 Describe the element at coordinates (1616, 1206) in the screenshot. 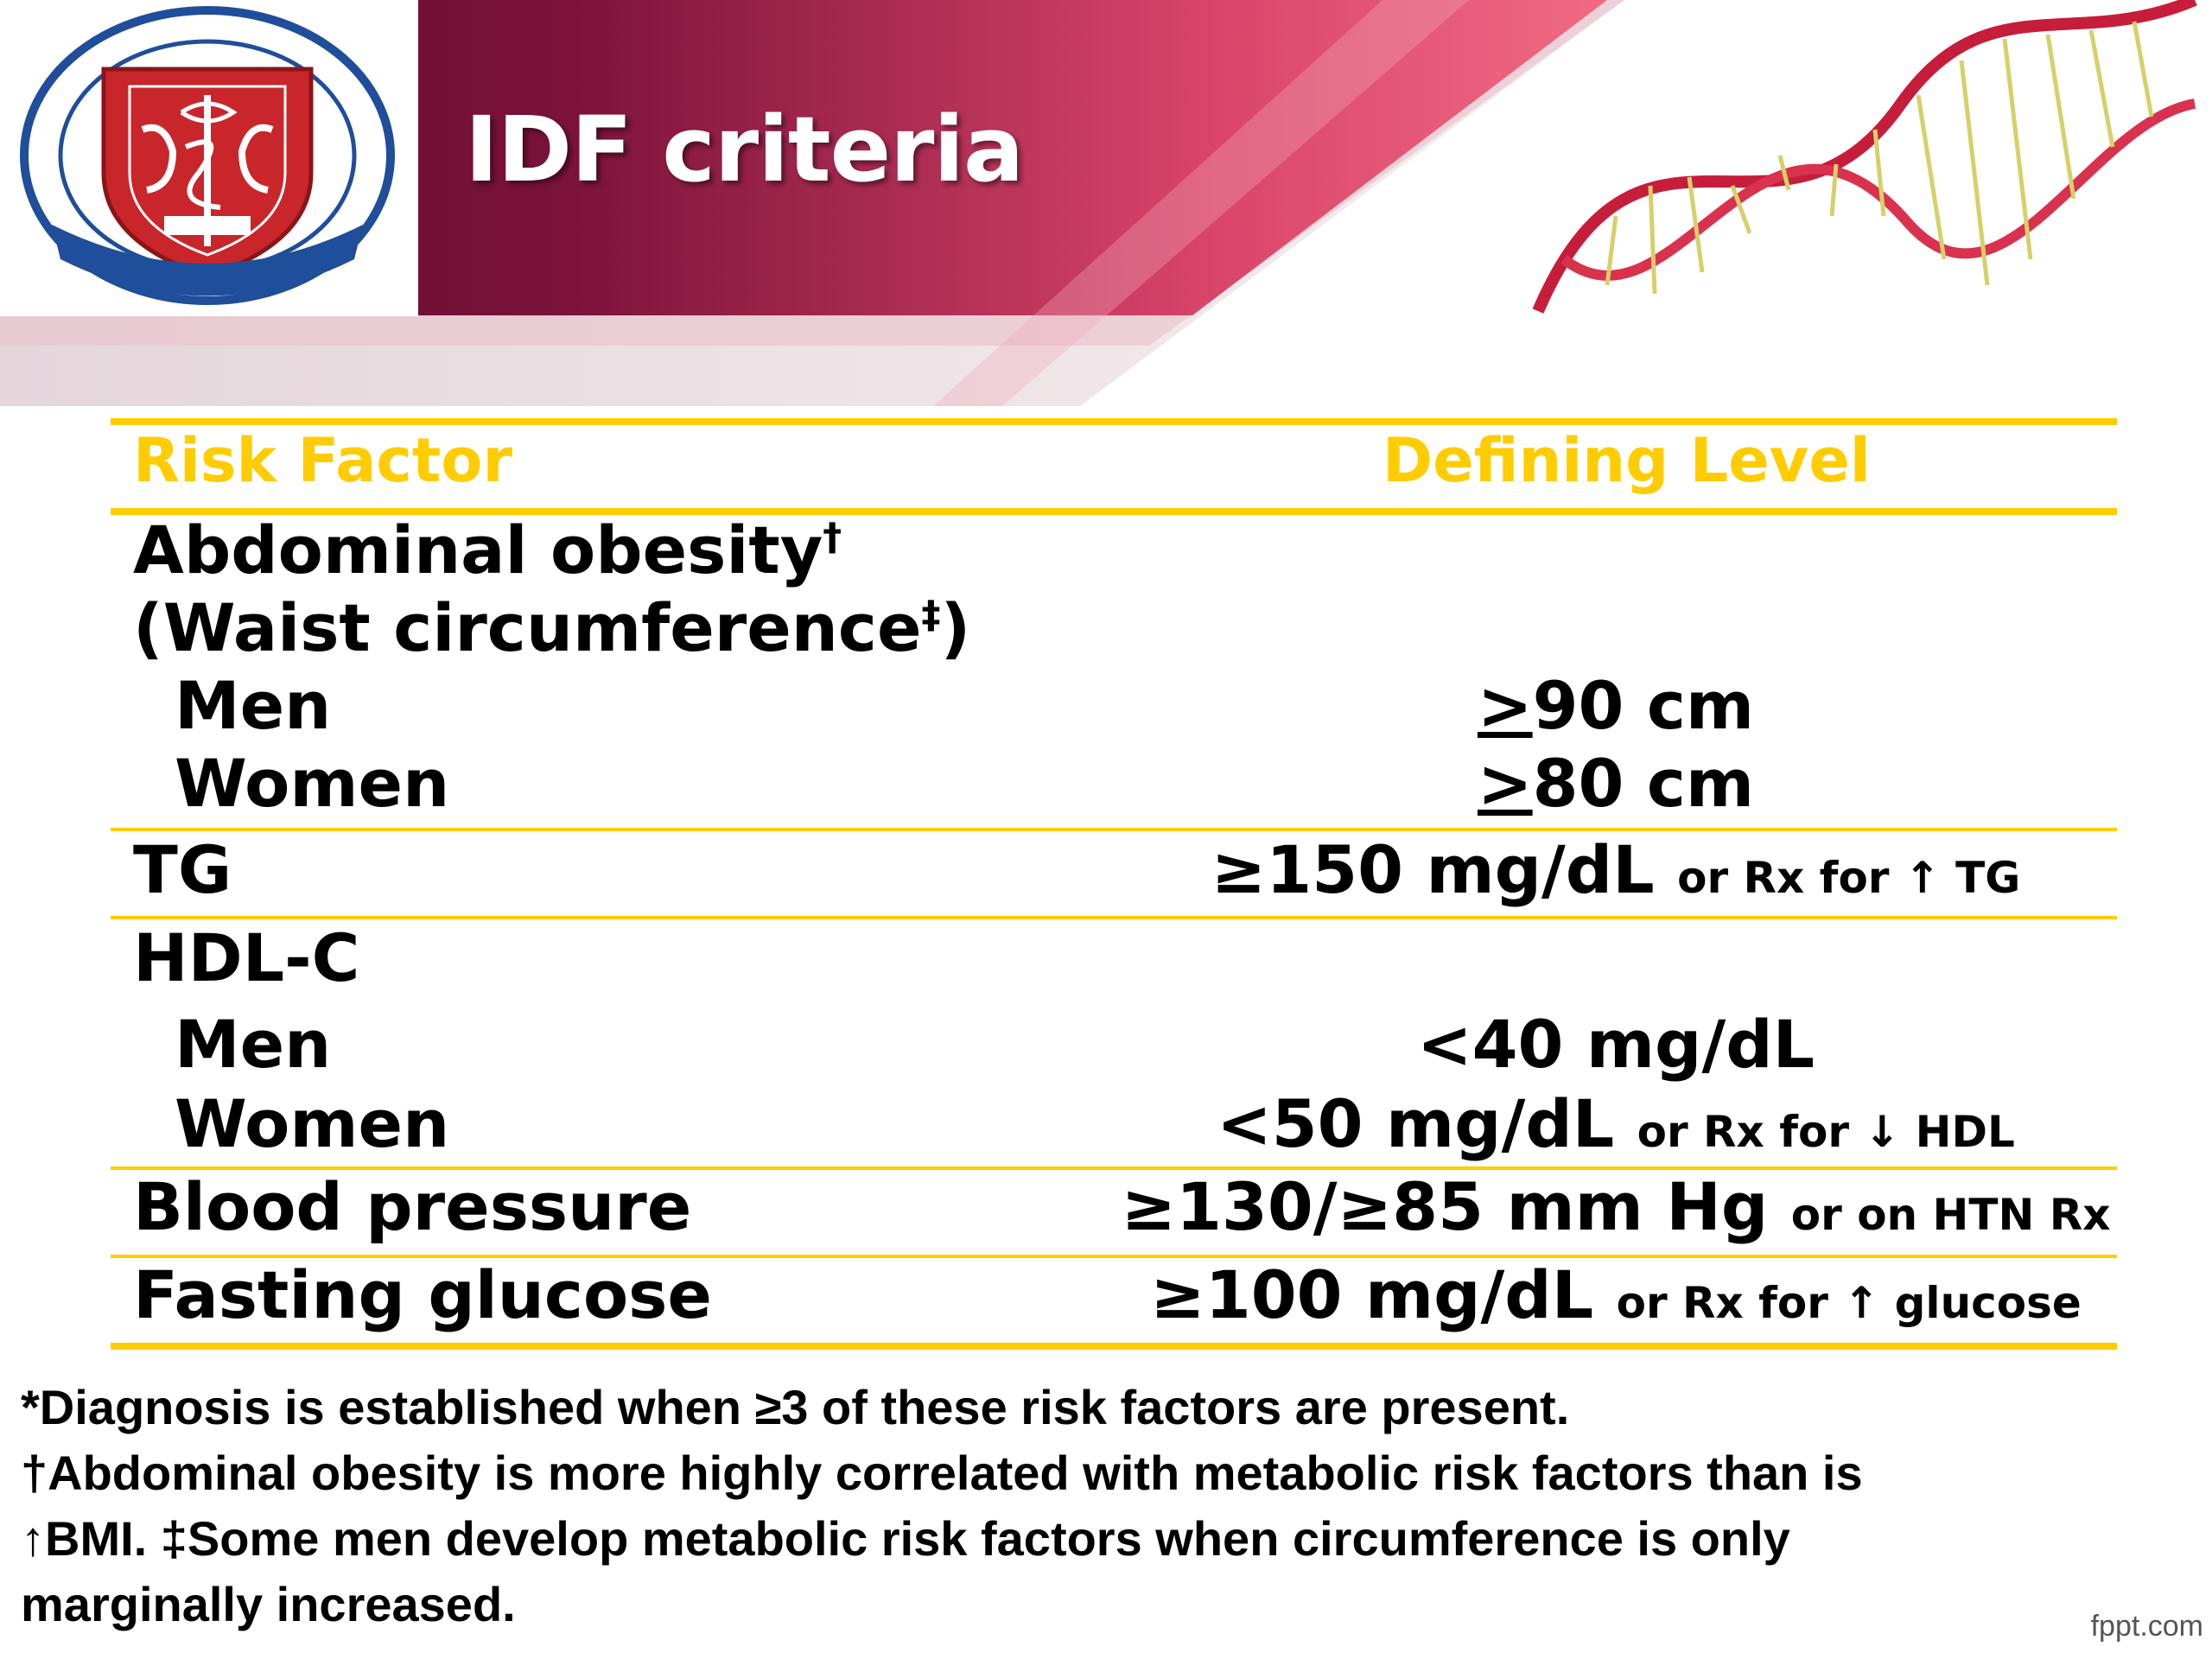

I see `blood-pressure-value: ≥130/≥85 mm Hg or on HTN Rx` at that location.